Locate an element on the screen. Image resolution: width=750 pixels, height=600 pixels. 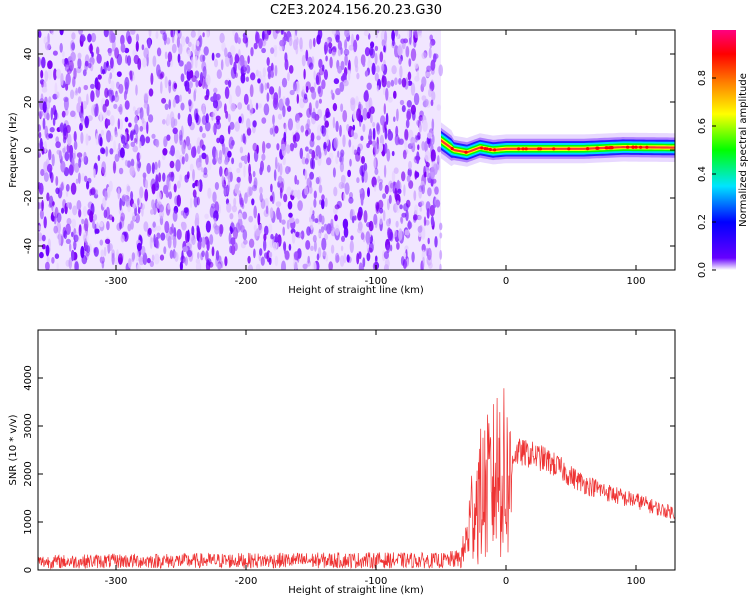
signal-peak-dot is located at coordinates (487, 149).